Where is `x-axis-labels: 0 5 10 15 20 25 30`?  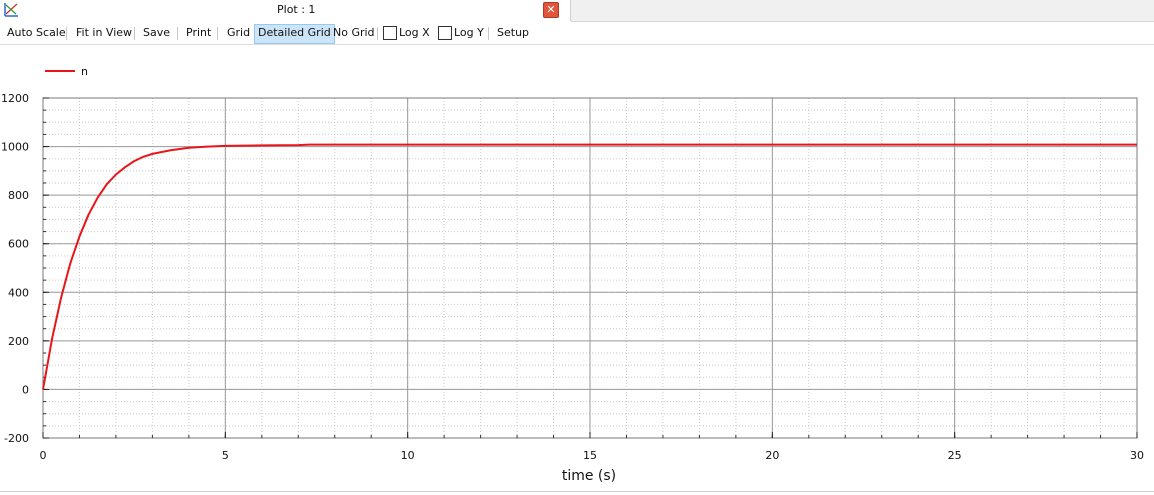
x-axis-labels: 0 5 10 15 20 25 30 is located at coordinates (592, 455).